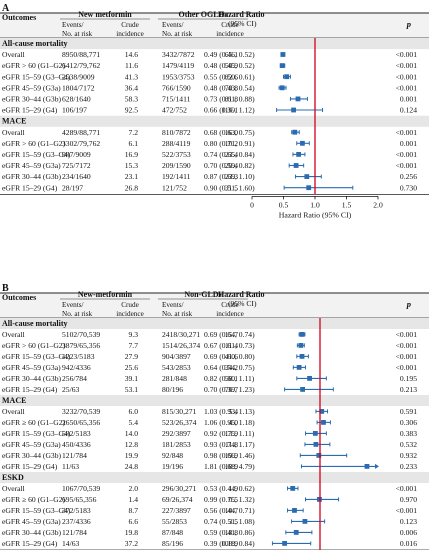 The height and width of the screenshot is (555, 429). Describe the element at coordinates (81, 132) in the screenshot. I see `events-group1: 4289/88,771` at that location.